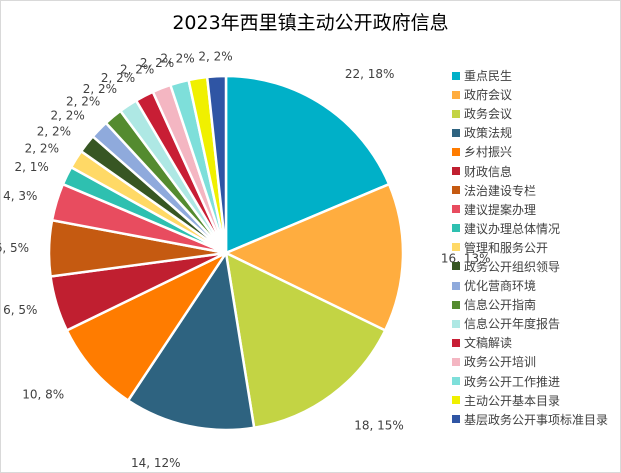 This screenshot has height=473, width=621. Describe the element at coordinates (310, 23) in the screenshot. I see `chart-title: 2023年西里镇主动公开政府信息` at that location.